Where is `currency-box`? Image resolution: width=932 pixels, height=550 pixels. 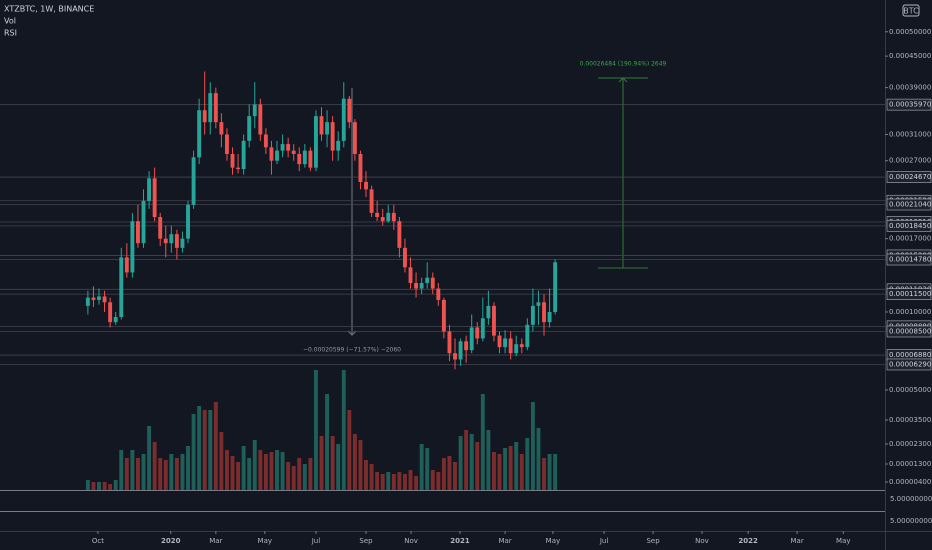
currency-box is located at coordinates (911, 10).